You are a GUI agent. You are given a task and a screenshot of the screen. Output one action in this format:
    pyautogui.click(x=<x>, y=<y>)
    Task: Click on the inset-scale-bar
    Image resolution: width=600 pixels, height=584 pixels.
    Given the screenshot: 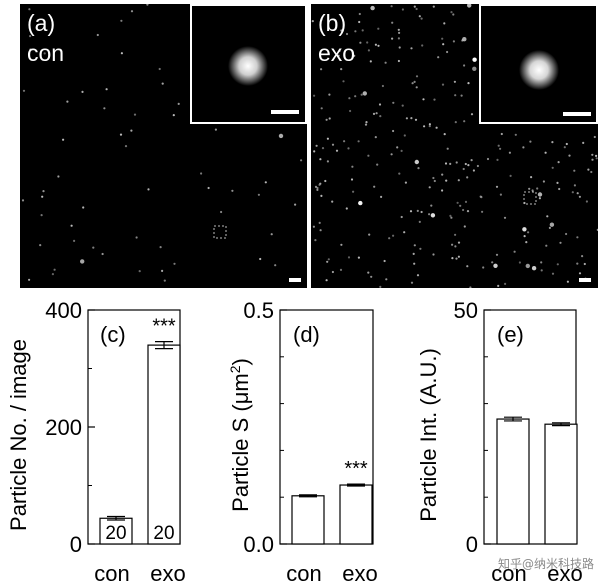 What is the action you would take?
    pyautogui.click(x=577, y=114)
    